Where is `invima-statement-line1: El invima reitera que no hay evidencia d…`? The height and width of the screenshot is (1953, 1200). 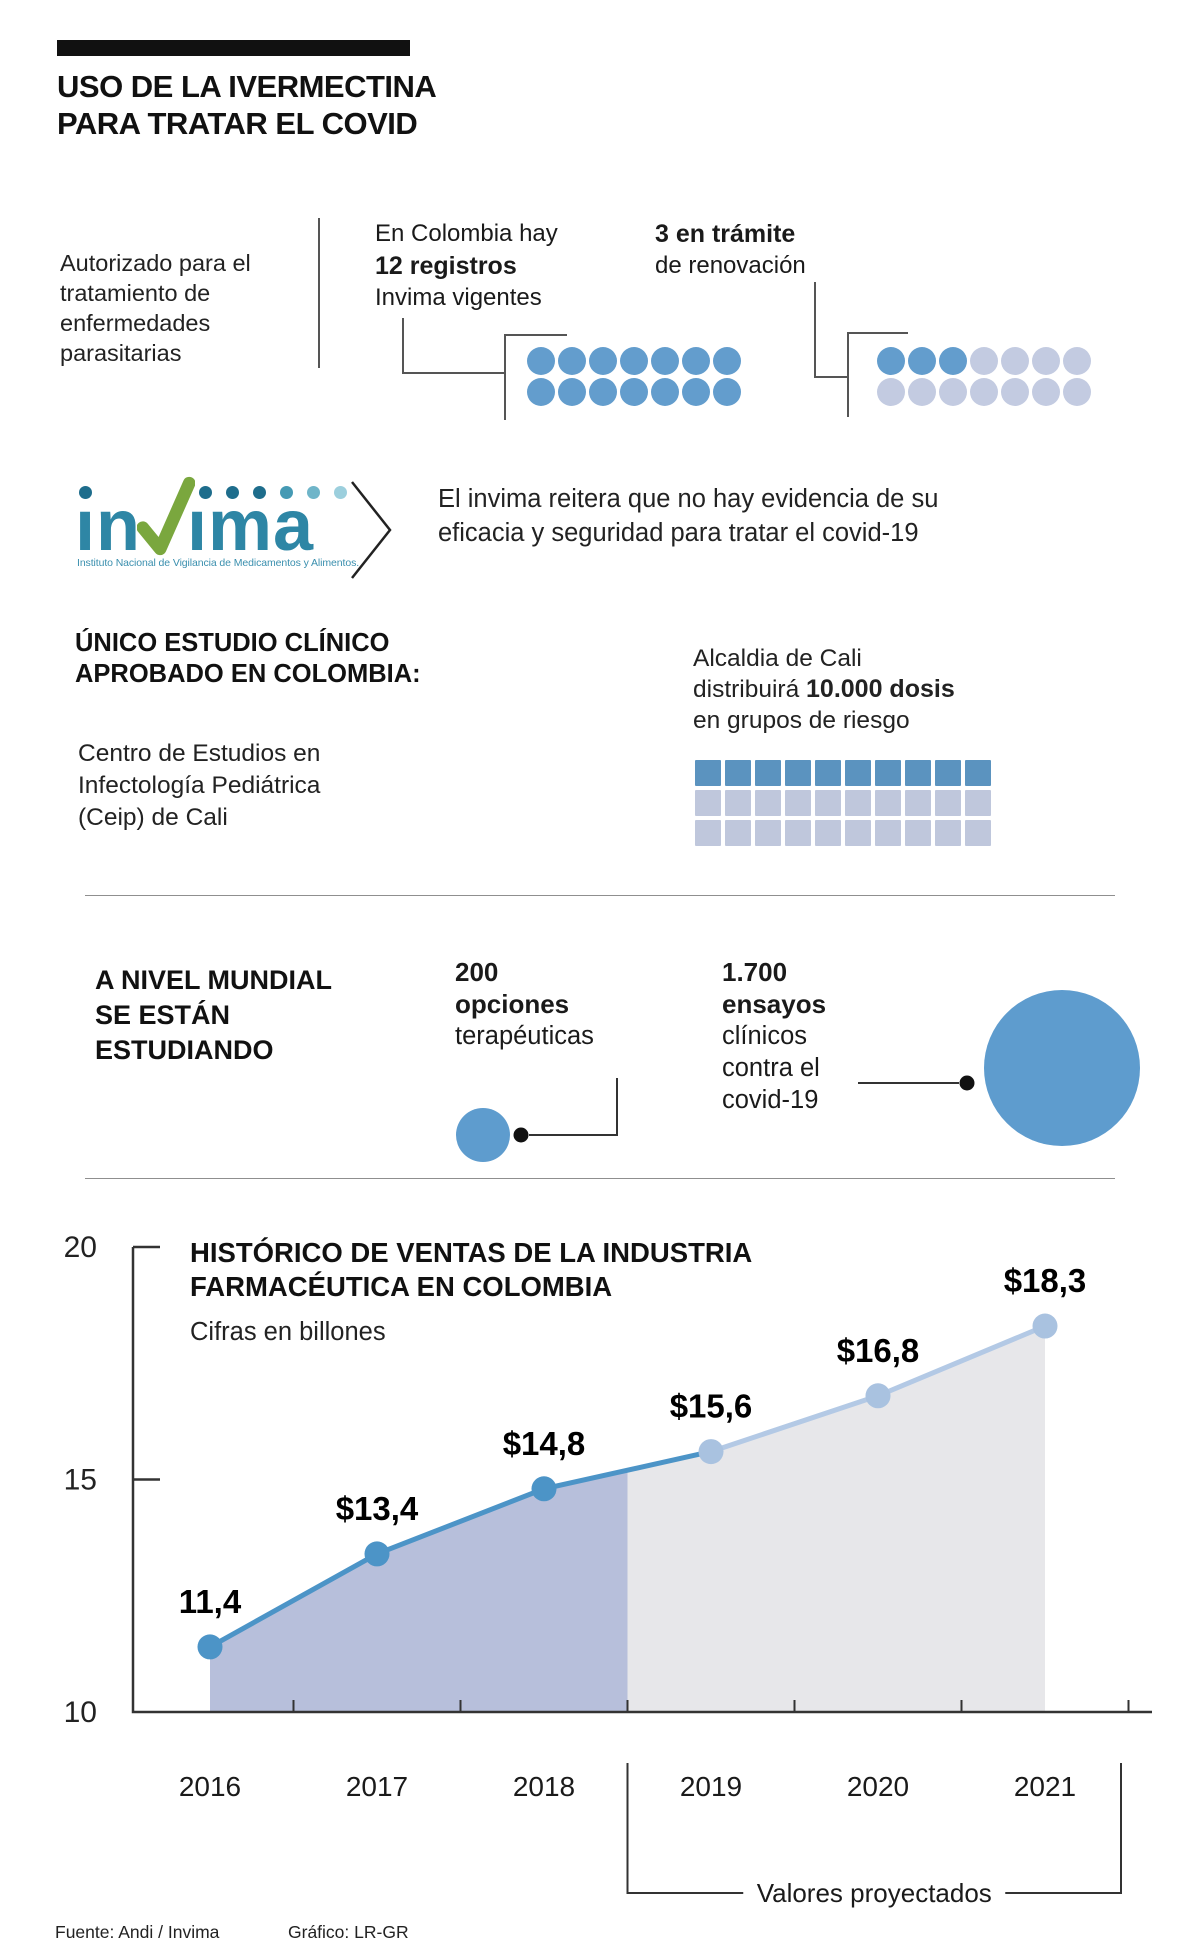
invima-statement-line1: El invima reitera que no hay evidencia d… is located at coordinates (688, 499).